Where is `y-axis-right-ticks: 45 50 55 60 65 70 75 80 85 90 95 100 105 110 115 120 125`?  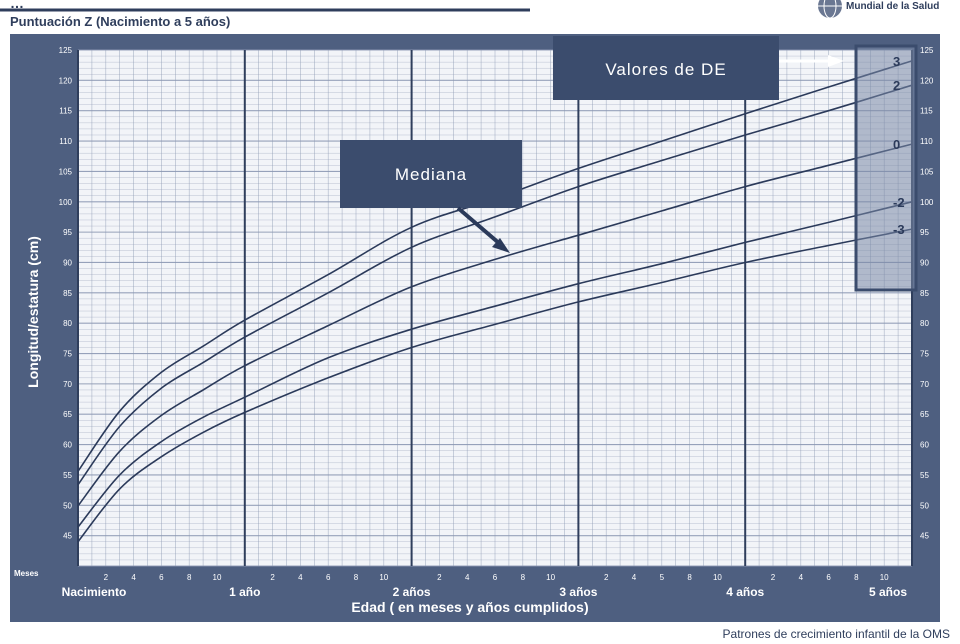 y-axis-right-ticks: 45 50 55 60 65 70 75 80 85 90 95 100 105 110 115 120 125 is located at coordinates (927, 293).